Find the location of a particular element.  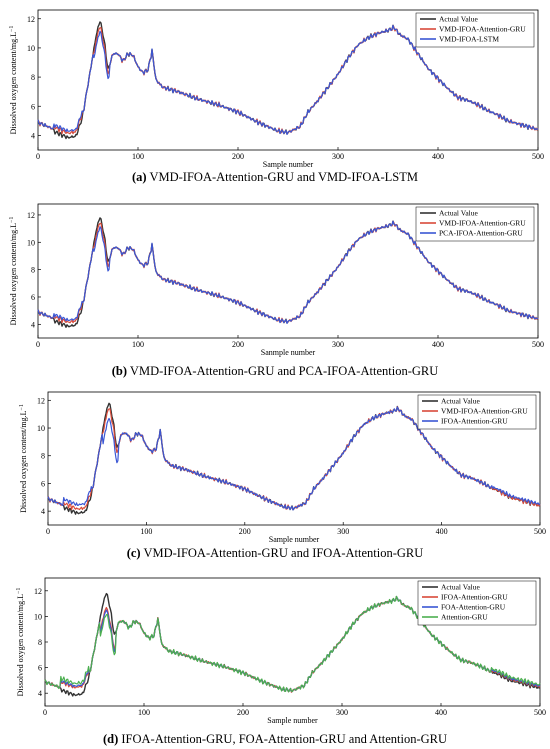

legend-label: PCA-IFOA-Attention-GRU is located at coordinates (481, 233).